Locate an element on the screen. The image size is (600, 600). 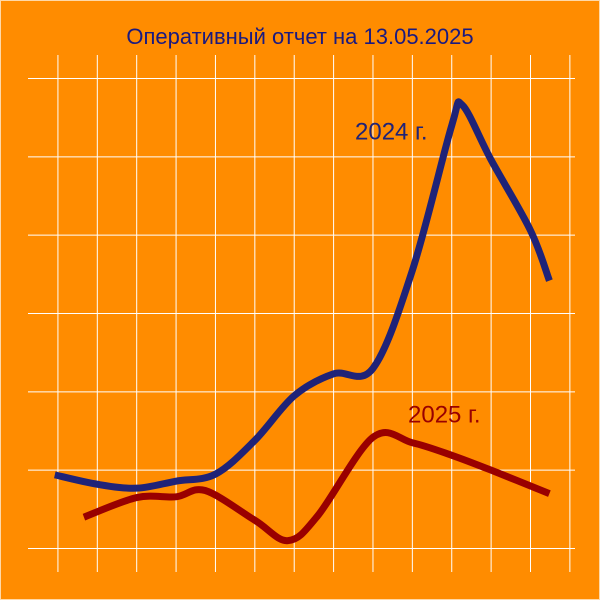
series-label: 2024 г. is located at coordinates (391, 131).